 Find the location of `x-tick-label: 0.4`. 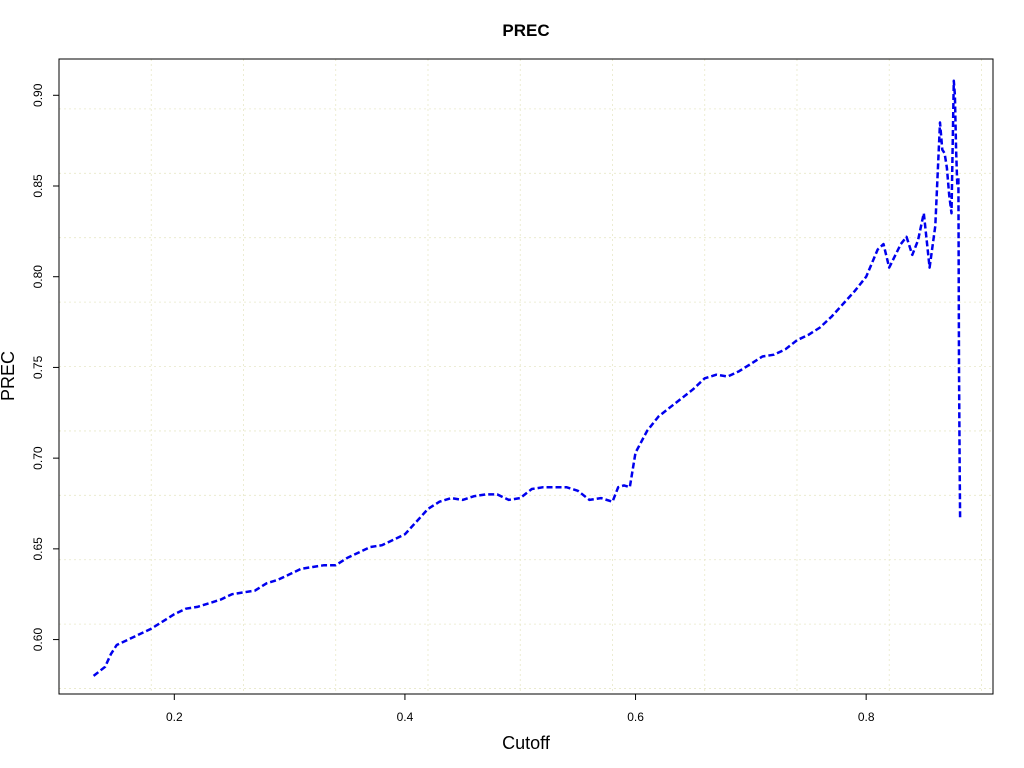

x-tick-label: 0.4 is located at coordinates (405, 717).